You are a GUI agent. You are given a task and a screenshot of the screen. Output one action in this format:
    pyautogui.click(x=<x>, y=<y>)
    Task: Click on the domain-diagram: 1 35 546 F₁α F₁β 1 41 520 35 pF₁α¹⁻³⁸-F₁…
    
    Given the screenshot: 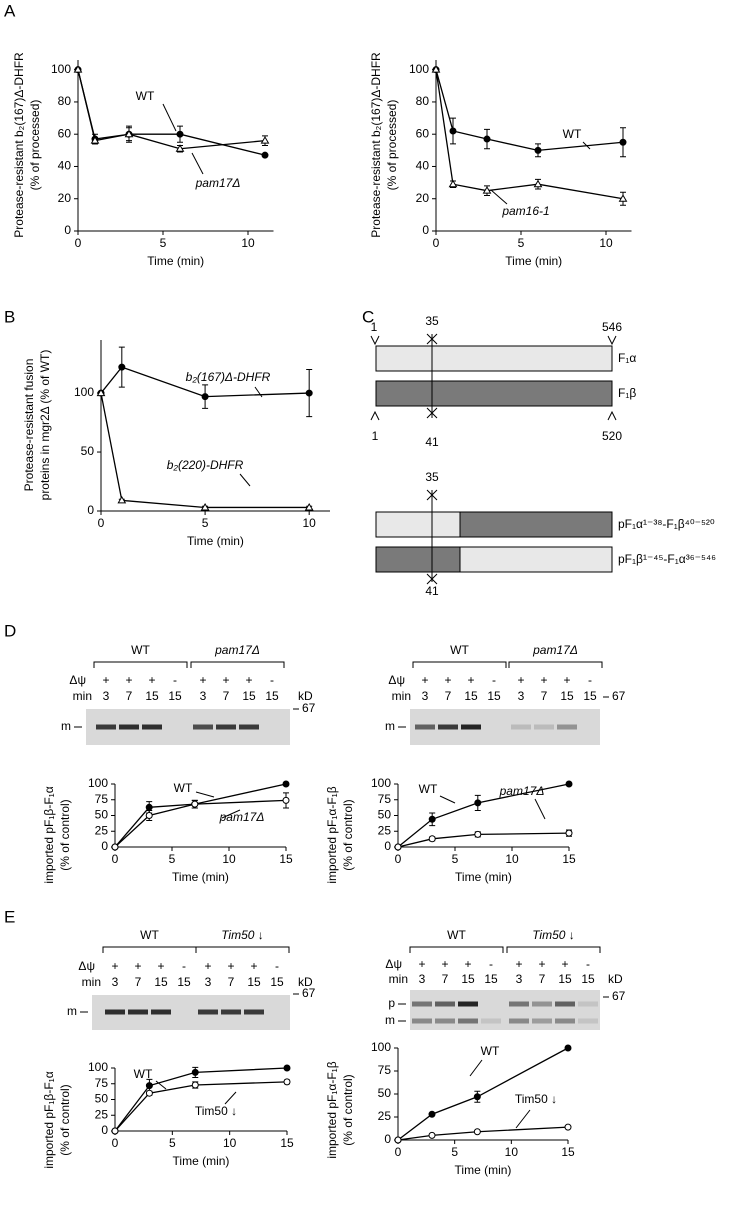 What is the action you would take?
    pyautogui.click(x=543, y=456)
    